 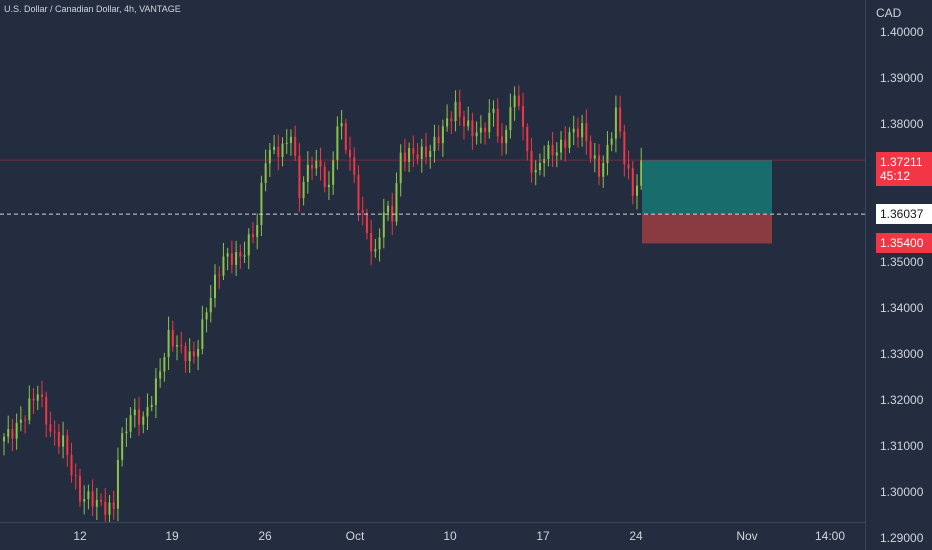 What do you see at coordinates (450, 536) in the screenshot?
I see `time-tick: 10` at bounding box center [450, 536].